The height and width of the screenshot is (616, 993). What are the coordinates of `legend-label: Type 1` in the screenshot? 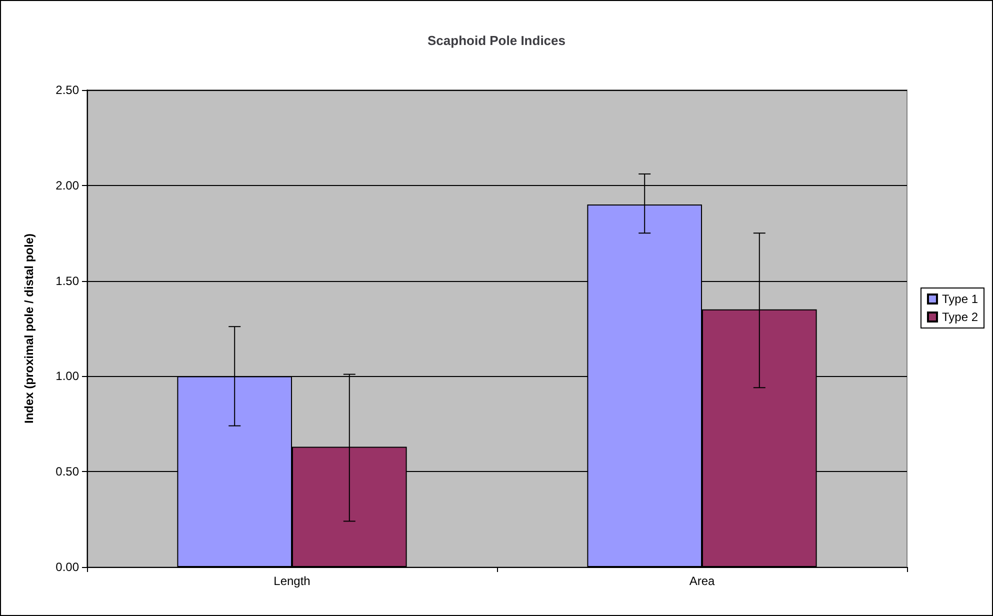 It's located at (960, 299).